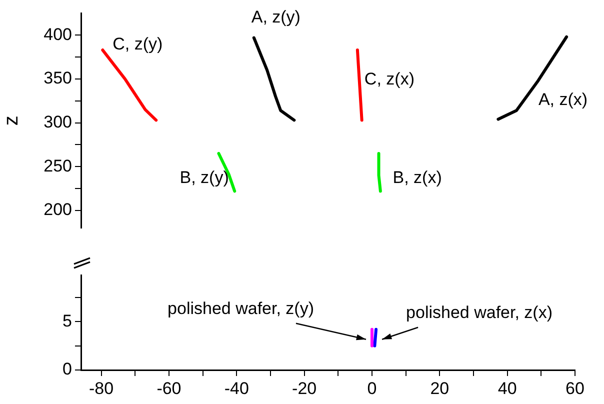 This screenshot has height=404, width=604. Describe the element at coordinates (440, 388) in the screenshot. I see `x-tick-label: 20` at that location.